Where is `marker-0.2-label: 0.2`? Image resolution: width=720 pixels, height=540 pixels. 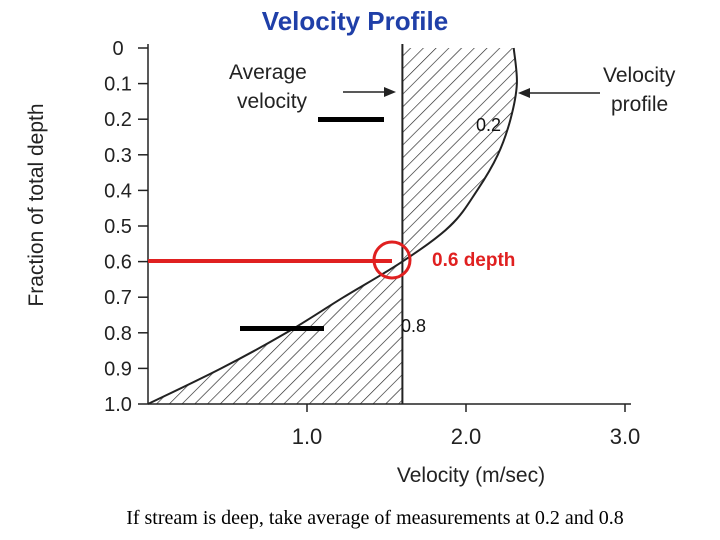 marker-0.2-label: 0.2 is located at coordinates (488, 125).